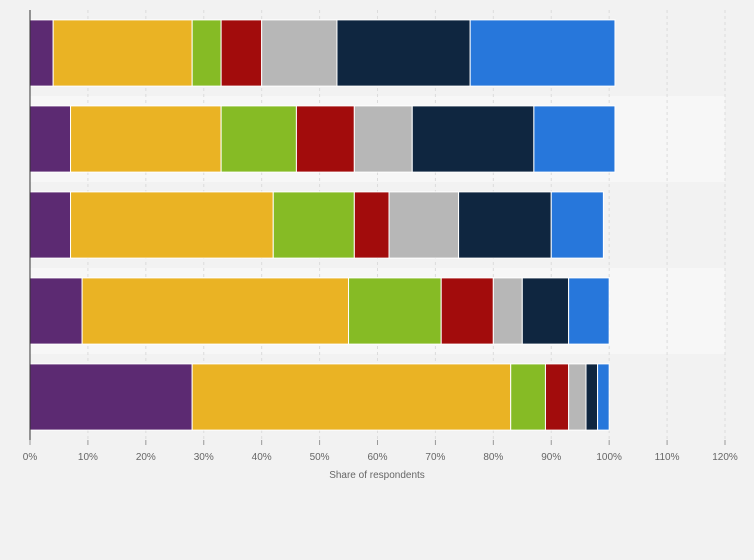 Image resolution: width=754 pixels, height=560 pixels. What do you see at coordinates (30, 457) in the screenshot?
I see `x-tick-label: 0%` at bounding box center [30, 457].